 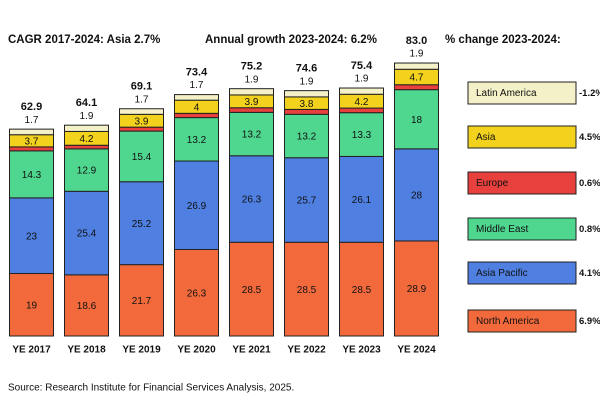 What do you see at coordinates (508, 321) in the screenshot?
I see `legend-label: North America` at bounding box center [508, 321].